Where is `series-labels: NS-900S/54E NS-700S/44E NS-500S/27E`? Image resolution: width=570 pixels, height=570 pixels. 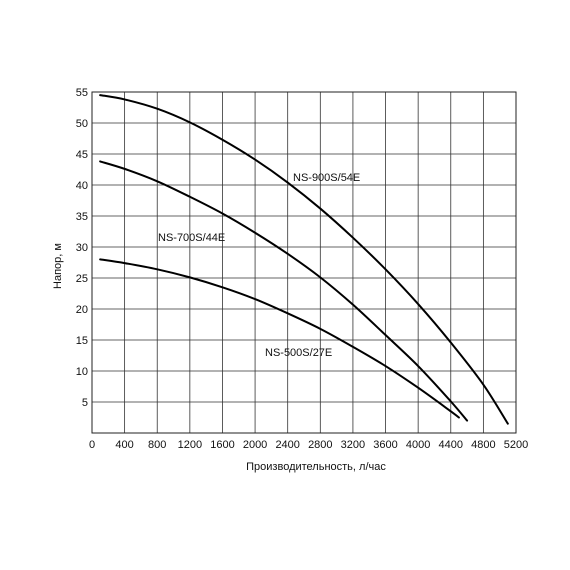
series-labels: NS-900S/54E NS-700S/44E NS-500S/27E is located at coordinates (259, 265).